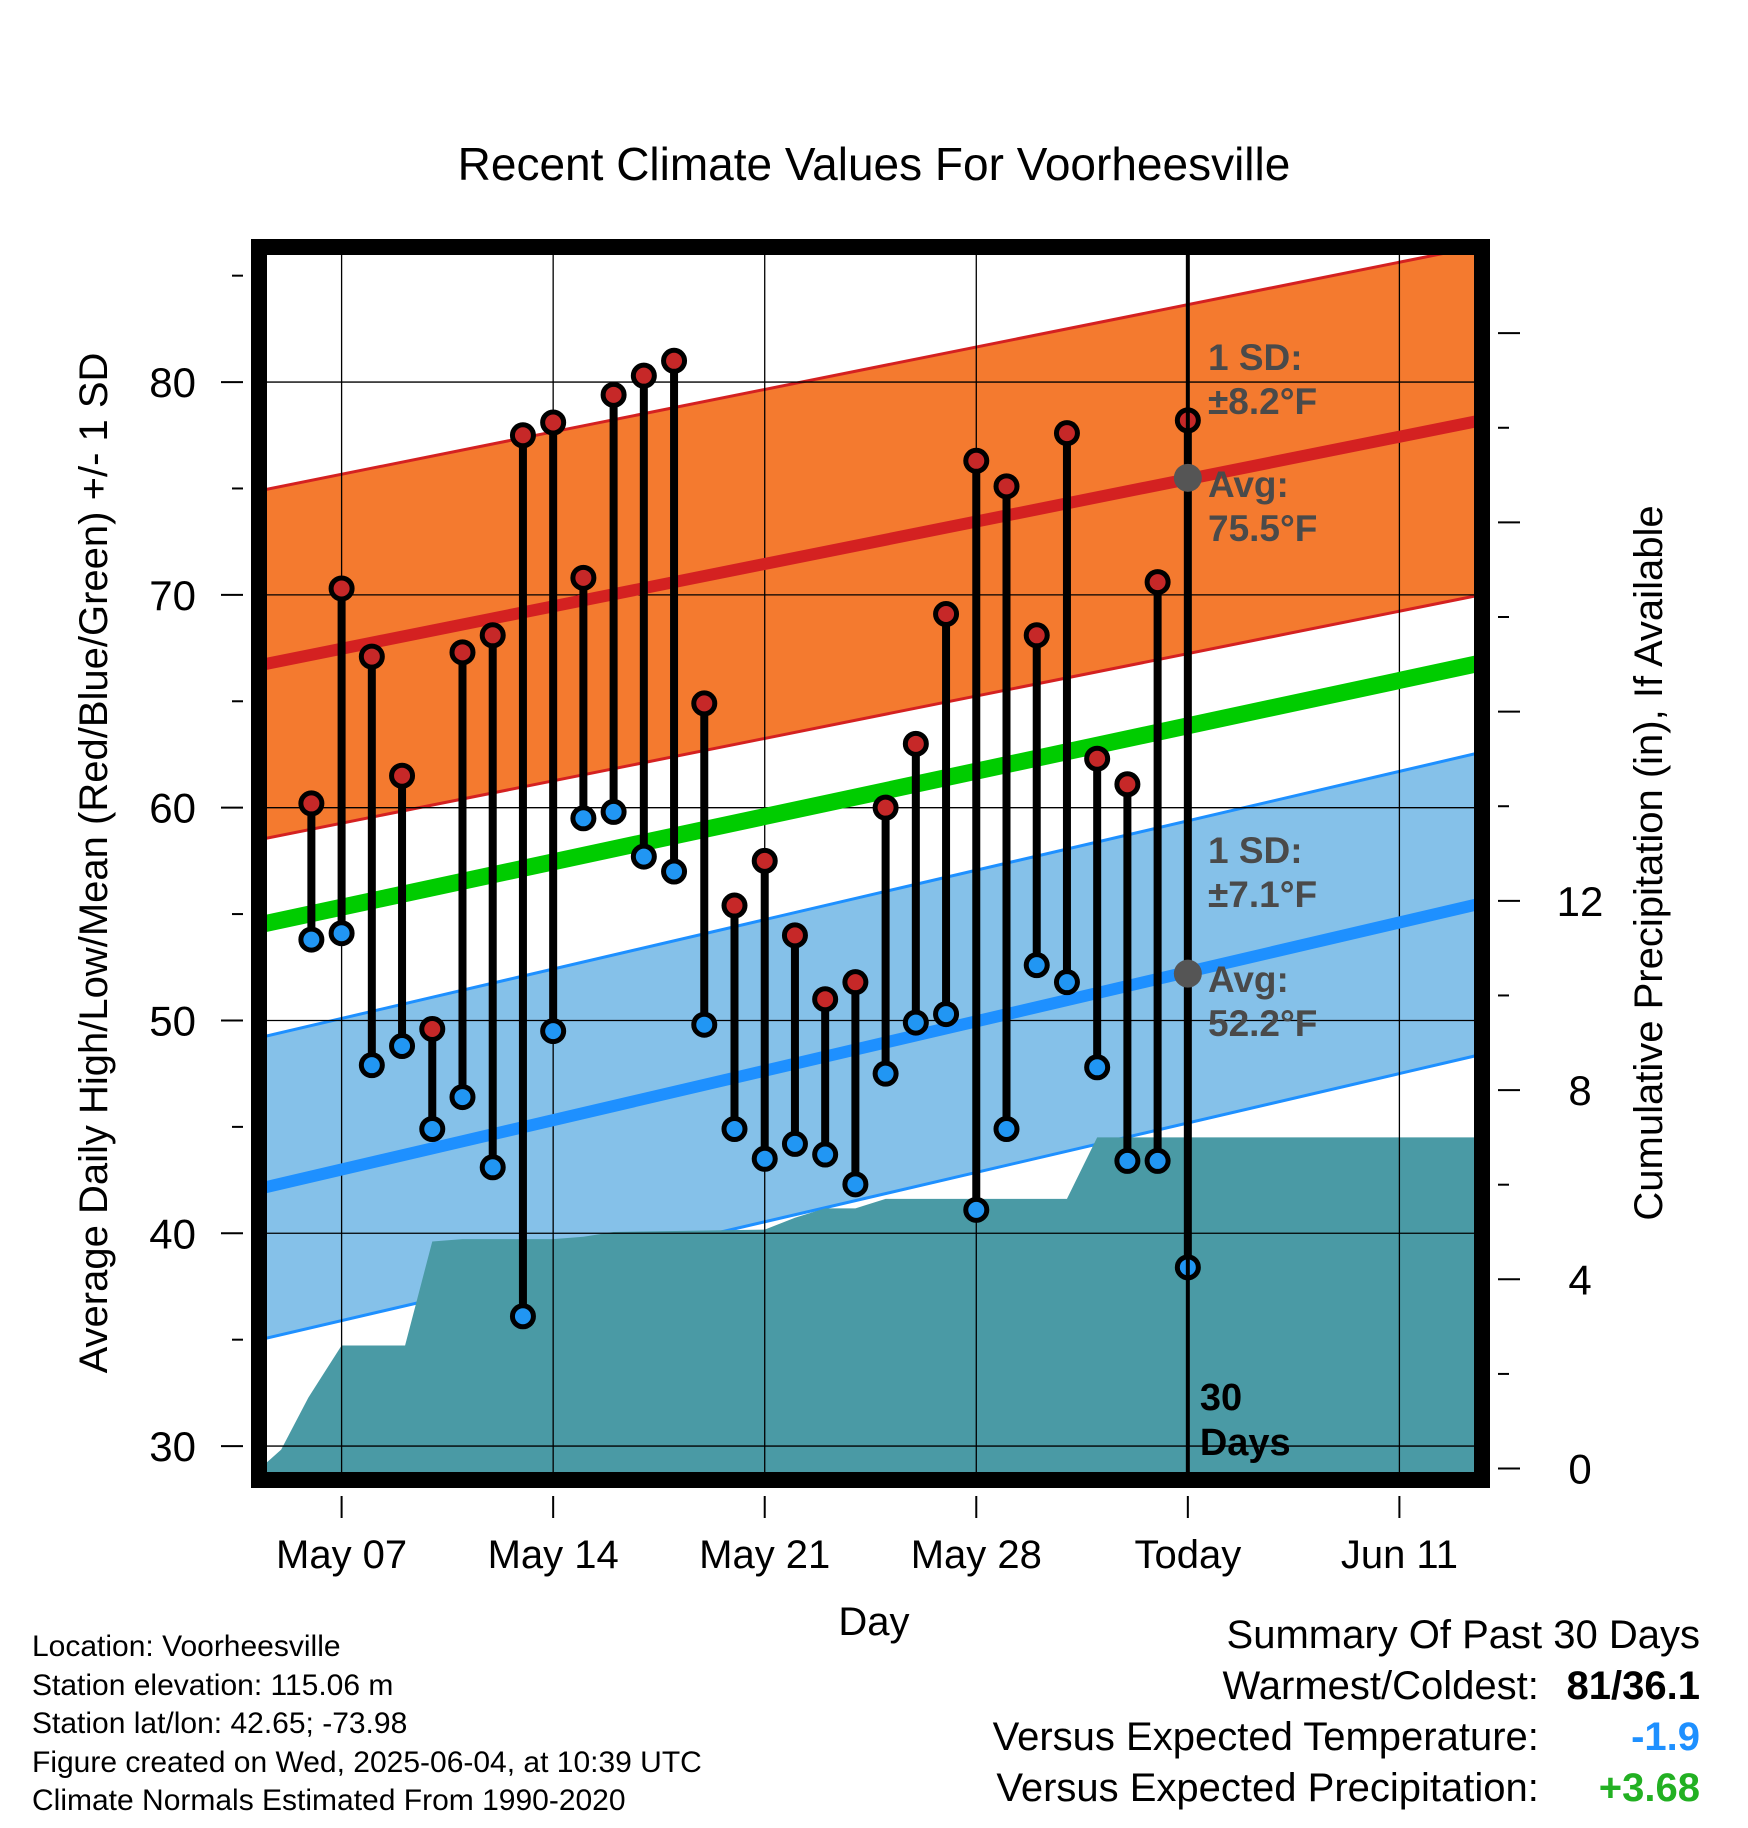 The height and width of the screenshot is (1828, 1748). I want to click on chart-title: Recent Climate Values For Voorheesville, so click(874, 164).